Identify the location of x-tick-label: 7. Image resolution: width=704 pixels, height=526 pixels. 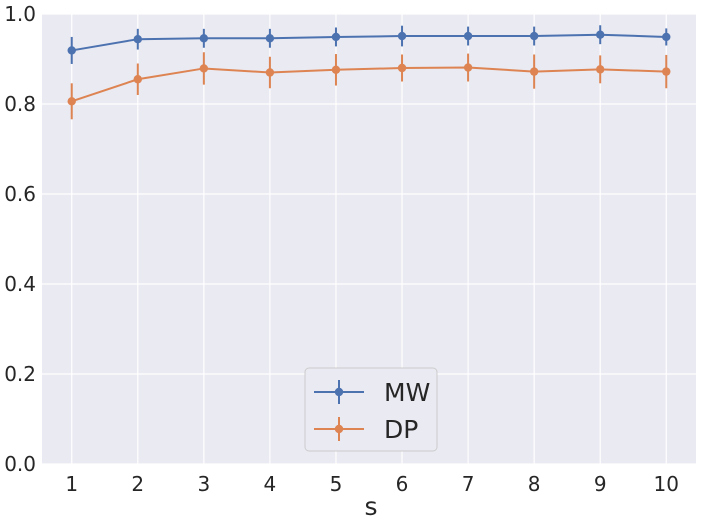
(468, 484).